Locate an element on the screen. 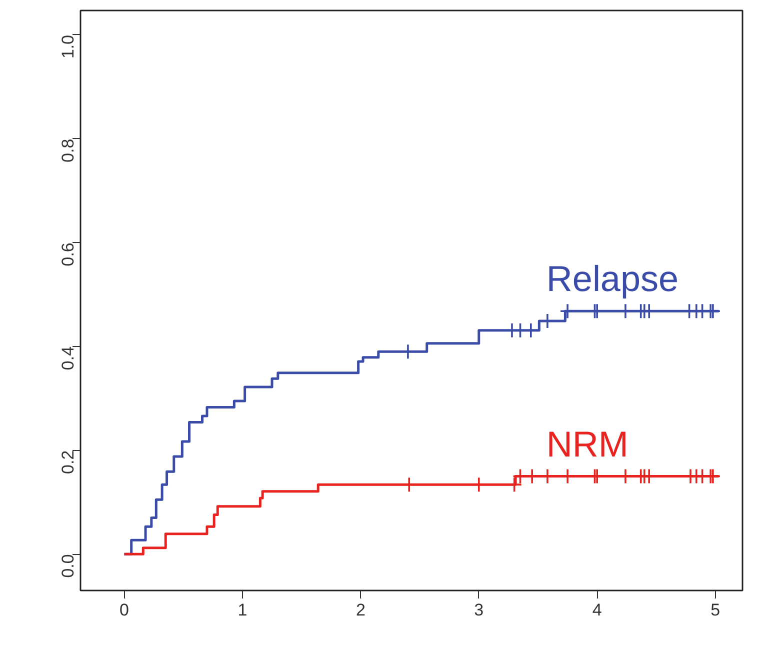 The height and width of the screenshot is (658, 764). x-tick-label: 4 is located at coordinates (597, 610).